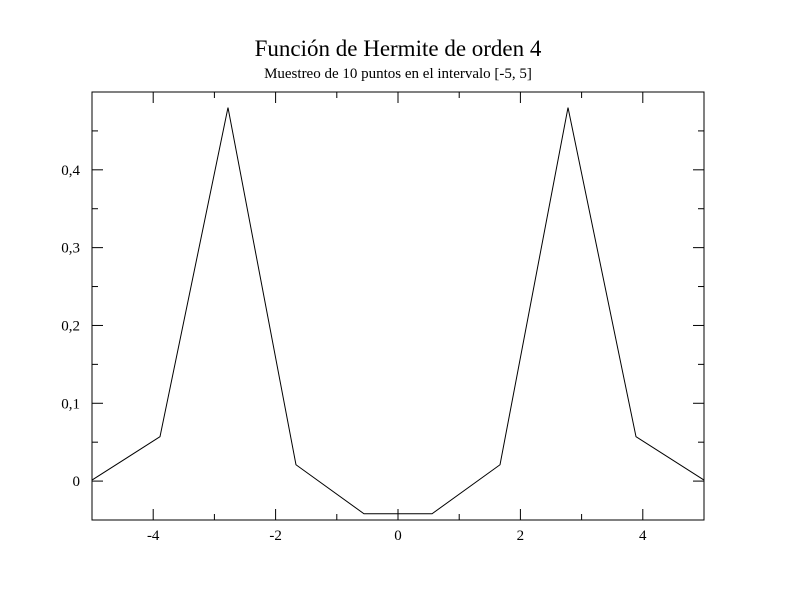 This screenshot has width=792, height=612. What do you see at coordinates (275, 536) in the screenshot?
I see `x-tick-label: -2` at bounding box center [275, 536].